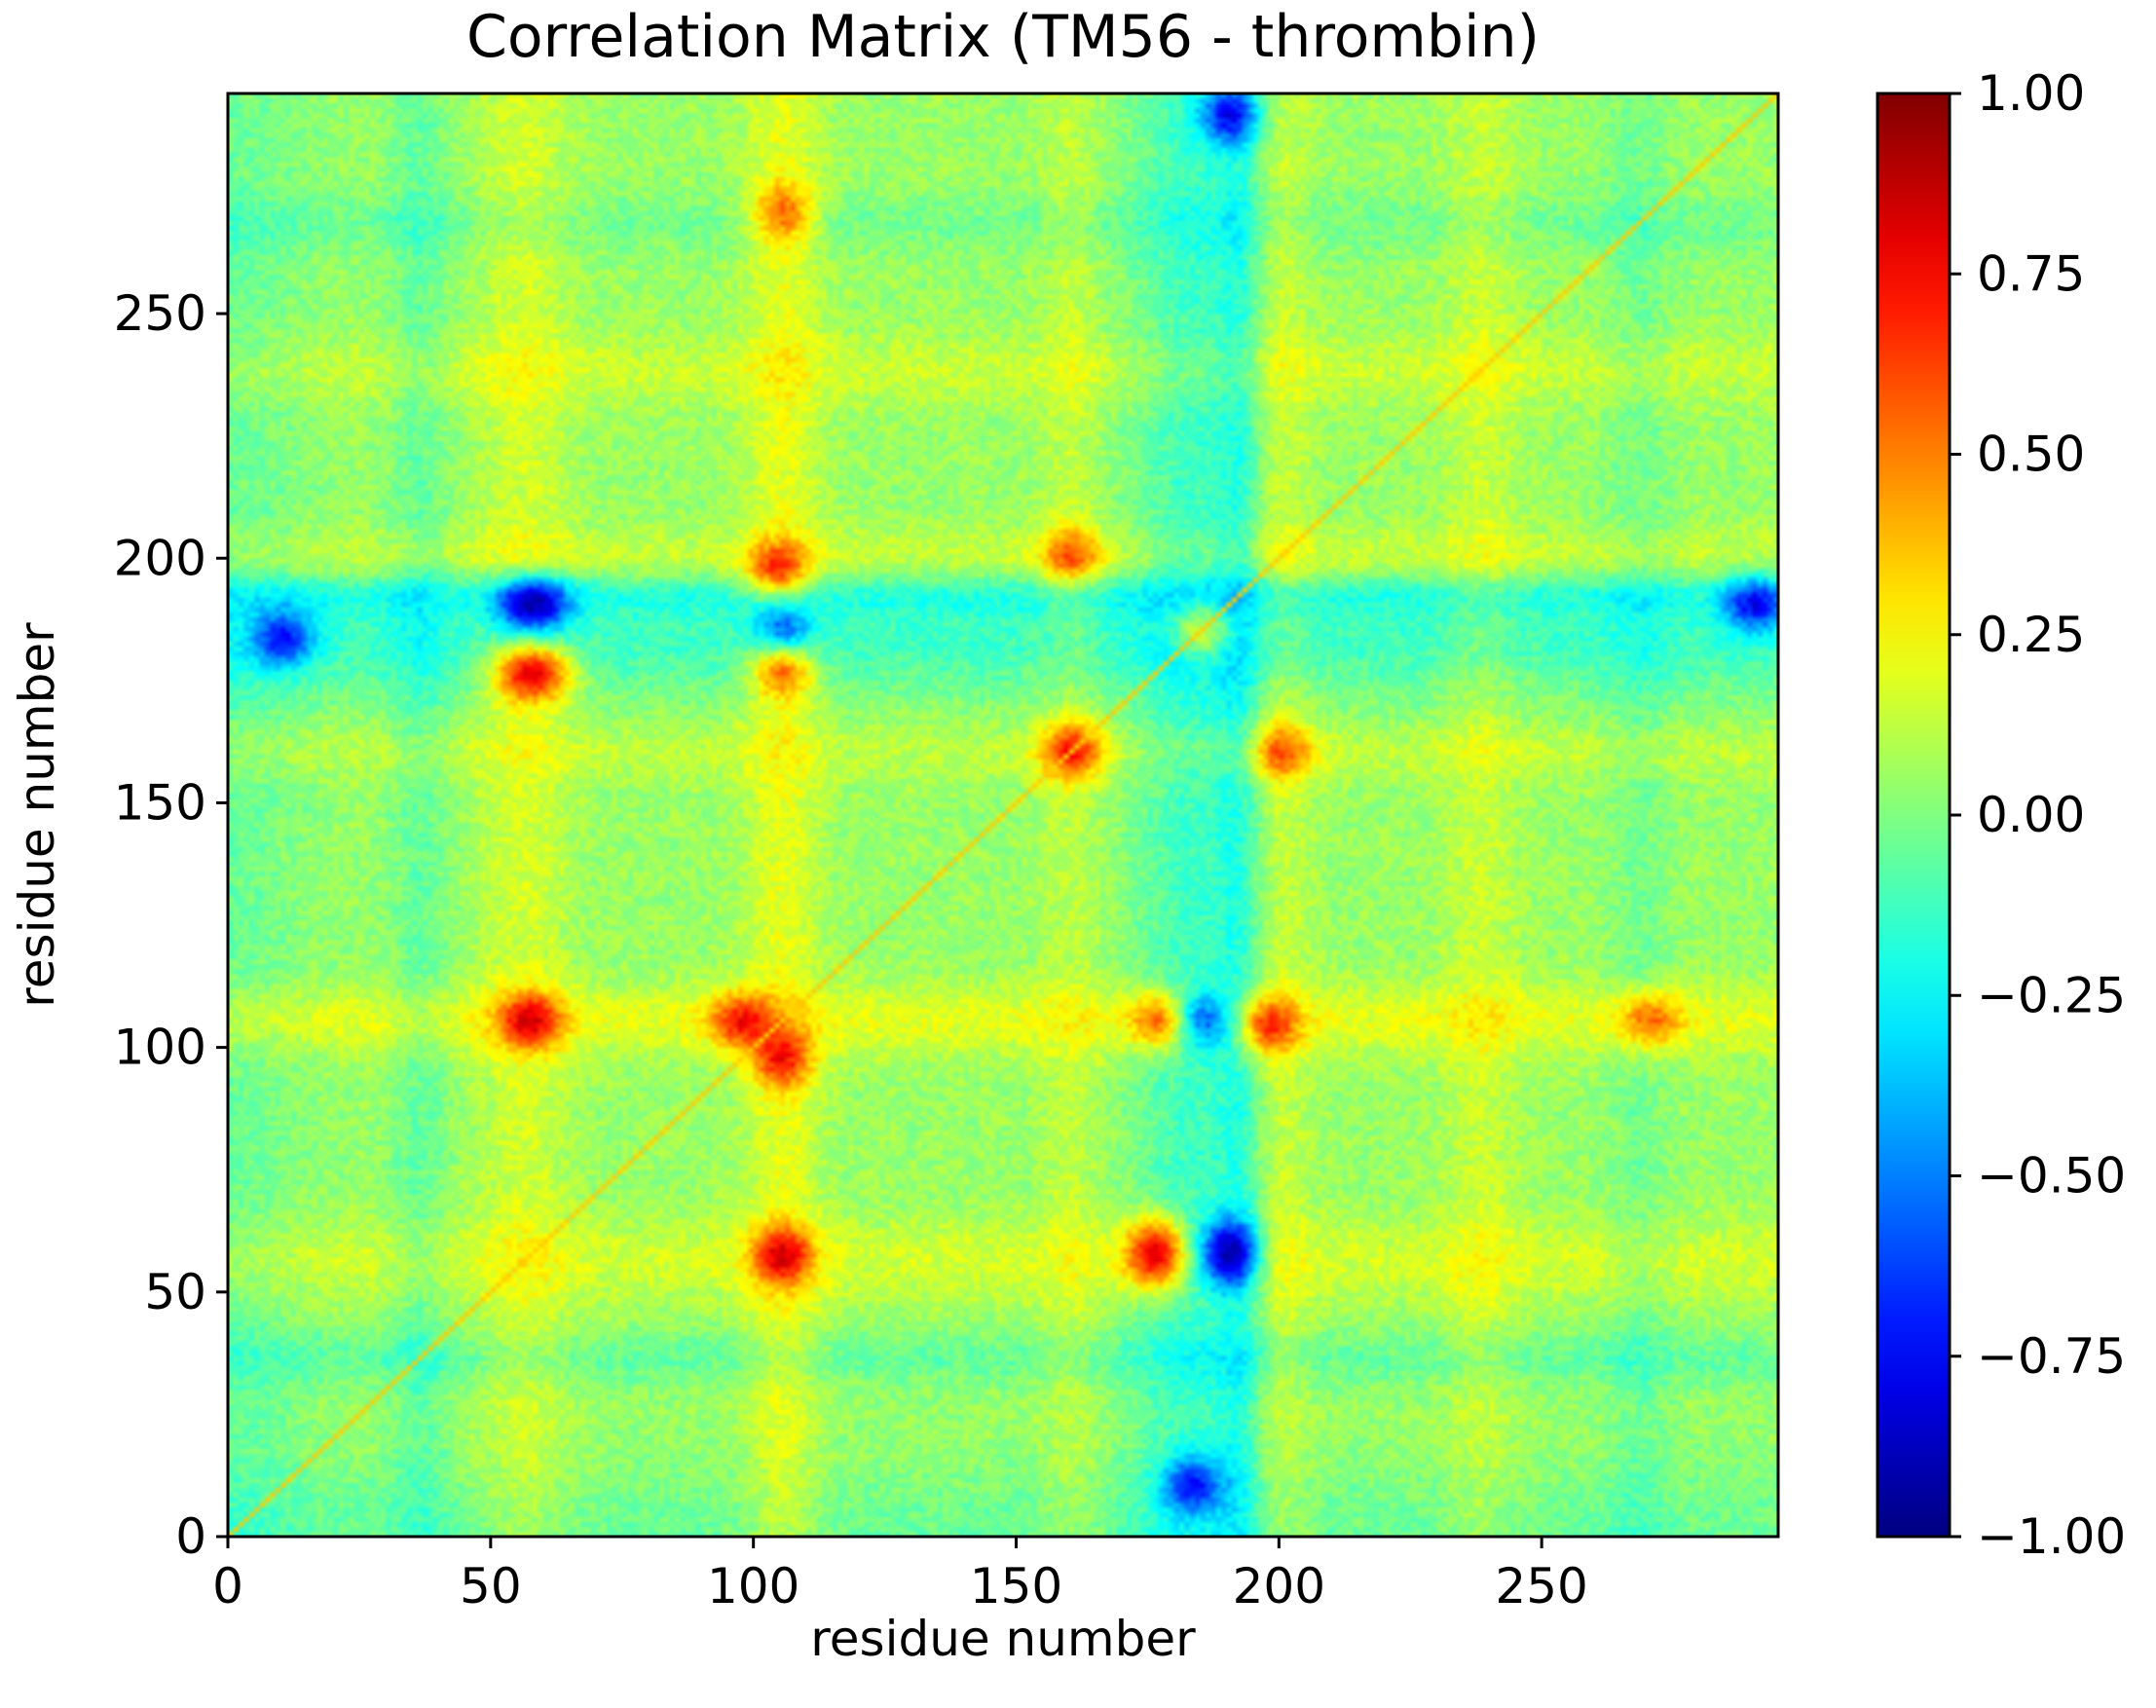  Describe the element at coordinates (190, 1536) in the screenshot. I see `y-tick-label: 0` at that location.